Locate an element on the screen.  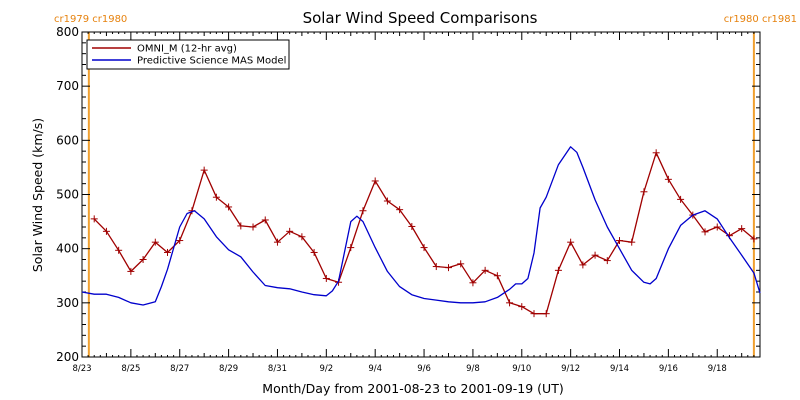
x-tick-label: 8/31 is located at coordinates (277, 369).